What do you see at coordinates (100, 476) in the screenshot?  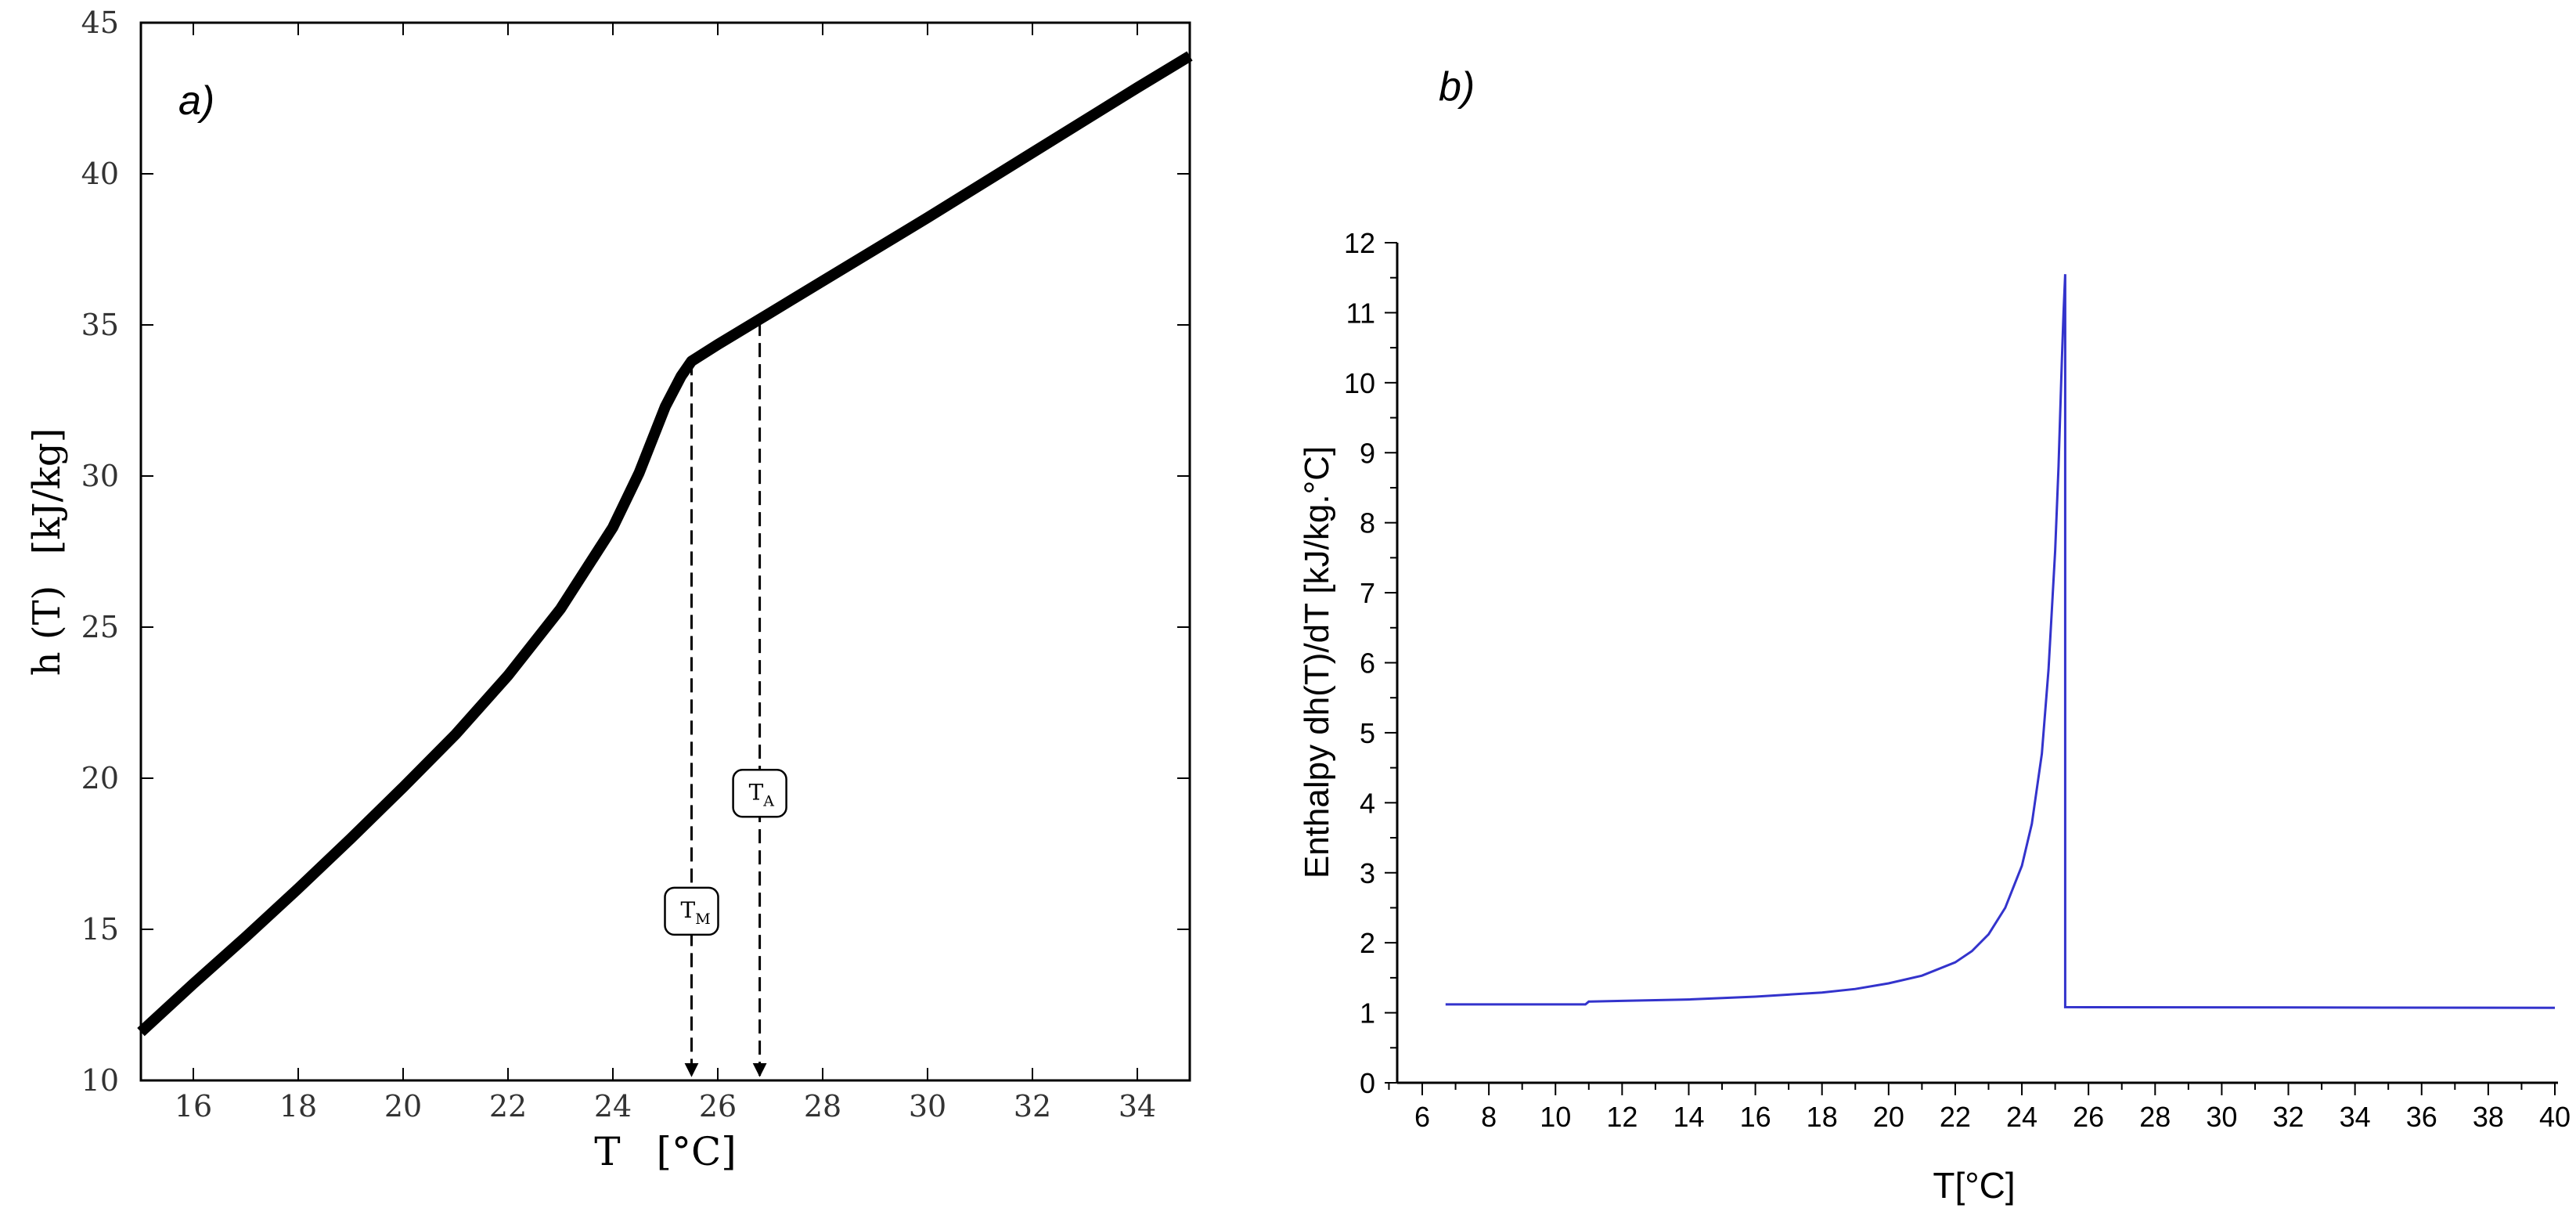 I see `panel-a-y-tick-label: 30` at bounding box center [100, 476].